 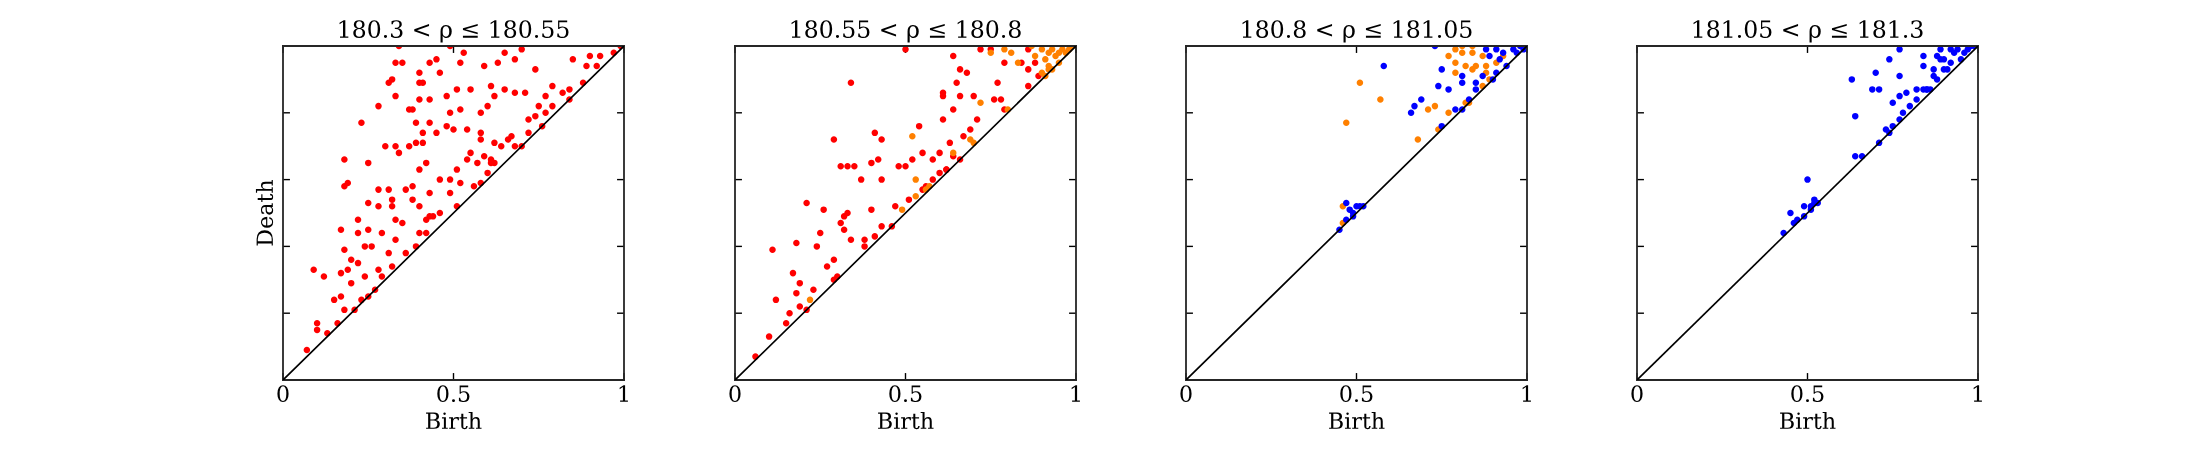 What do you see at coordinates (454, 31) in the screenshot?
I see `chart-title: 180.3 < ρ ≤ 180.55` at bounding box center [454, 31].